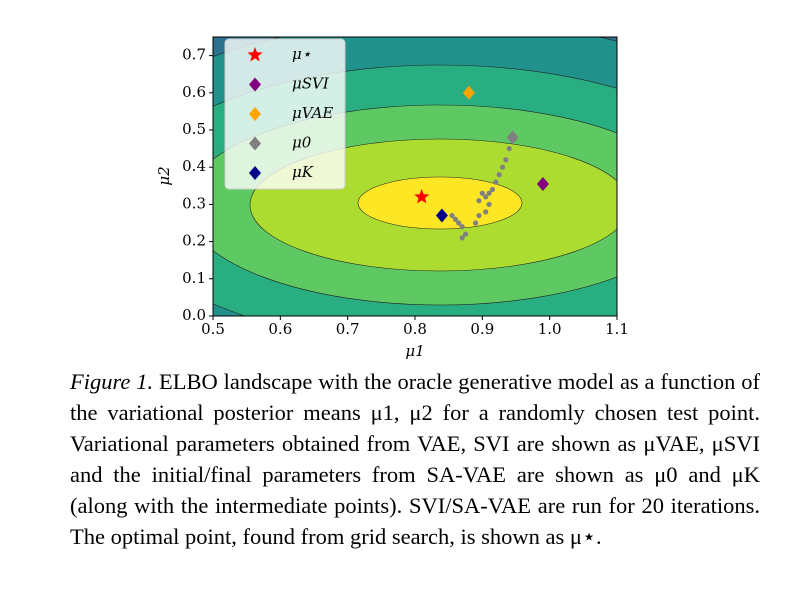 This screenshot has width=793, height=599. What do you see at coordinates (617, 329) in the screenshot?
I see `x-tick-label: 1.1` at bounding box center [617, 329].